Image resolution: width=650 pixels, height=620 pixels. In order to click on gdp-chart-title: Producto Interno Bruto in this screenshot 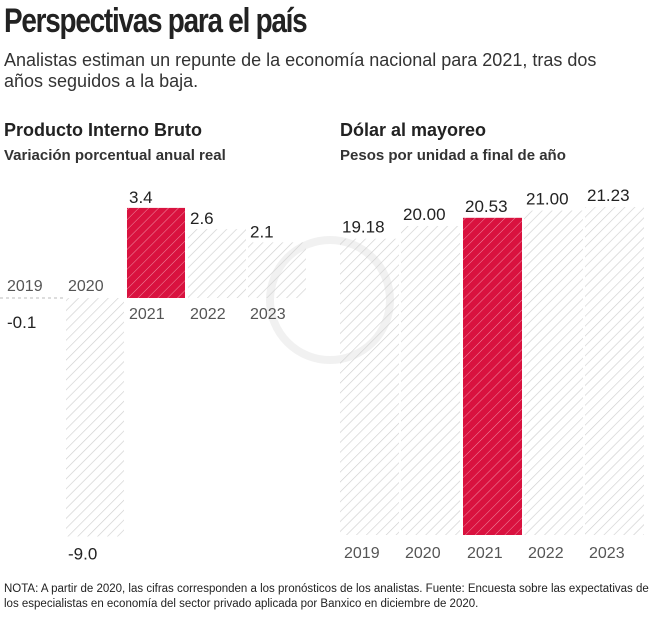, I will do `click(103, 130)`.